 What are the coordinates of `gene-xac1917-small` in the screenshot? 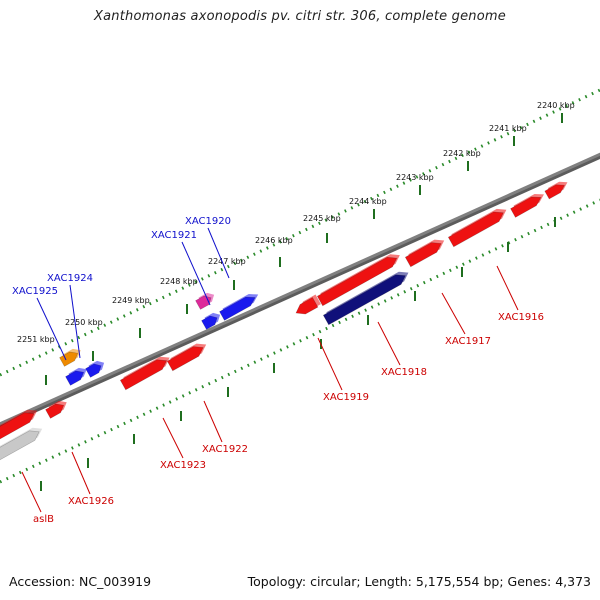 It's located at (527, 205).